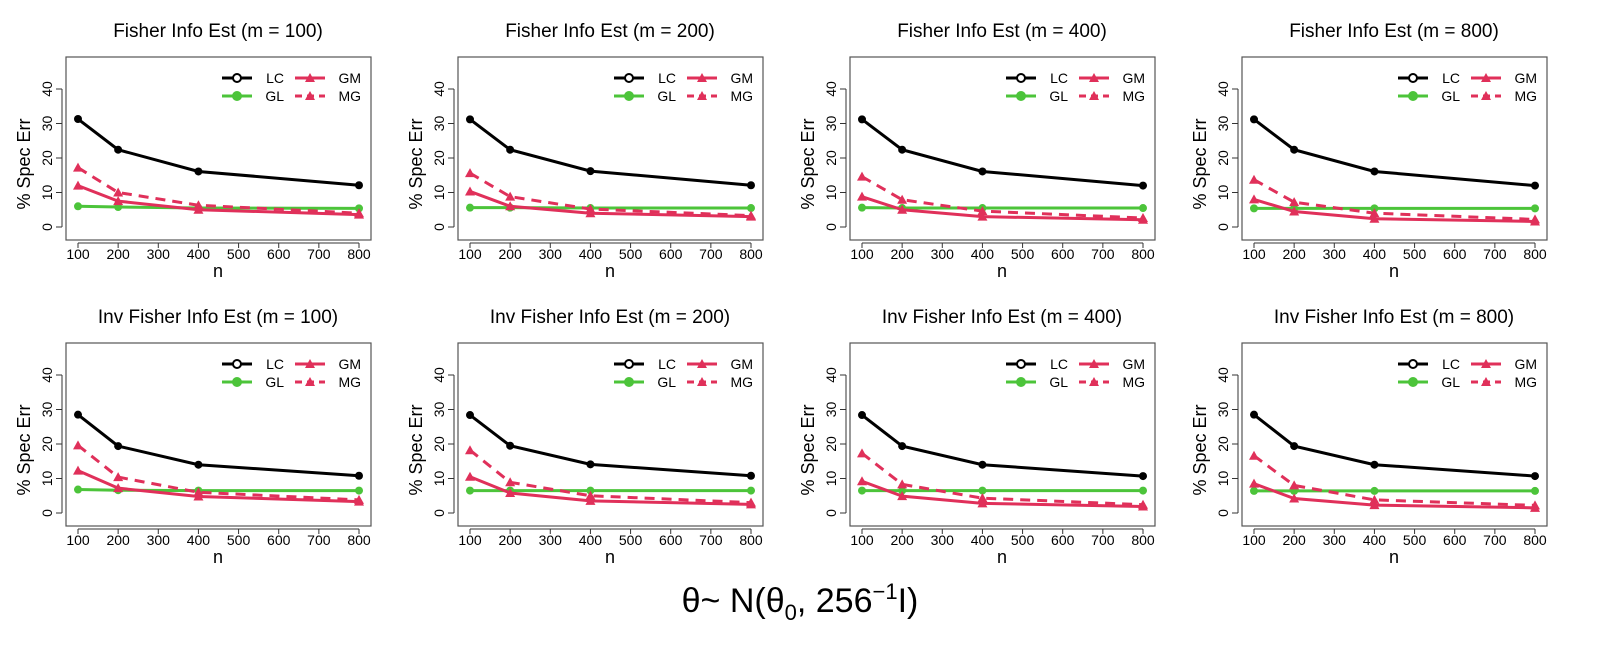 The image size is (1600, 660). I want to click on x-tick-label: 200, so click(510, 254).